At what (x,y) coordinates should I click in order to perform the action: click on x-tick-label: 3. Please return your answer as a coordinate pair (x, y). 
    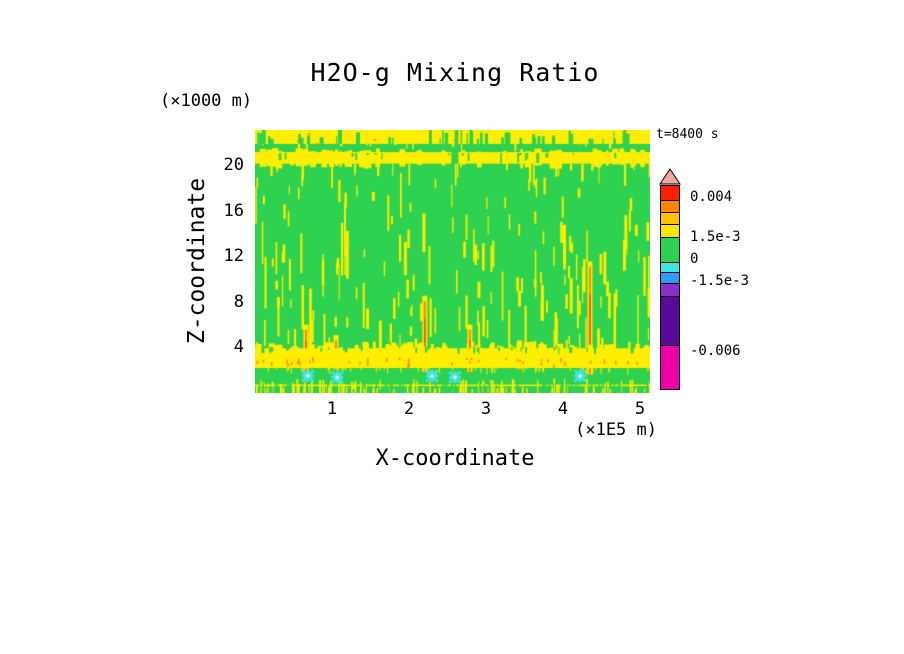
    Looking at the image, I should click on (486, 409).